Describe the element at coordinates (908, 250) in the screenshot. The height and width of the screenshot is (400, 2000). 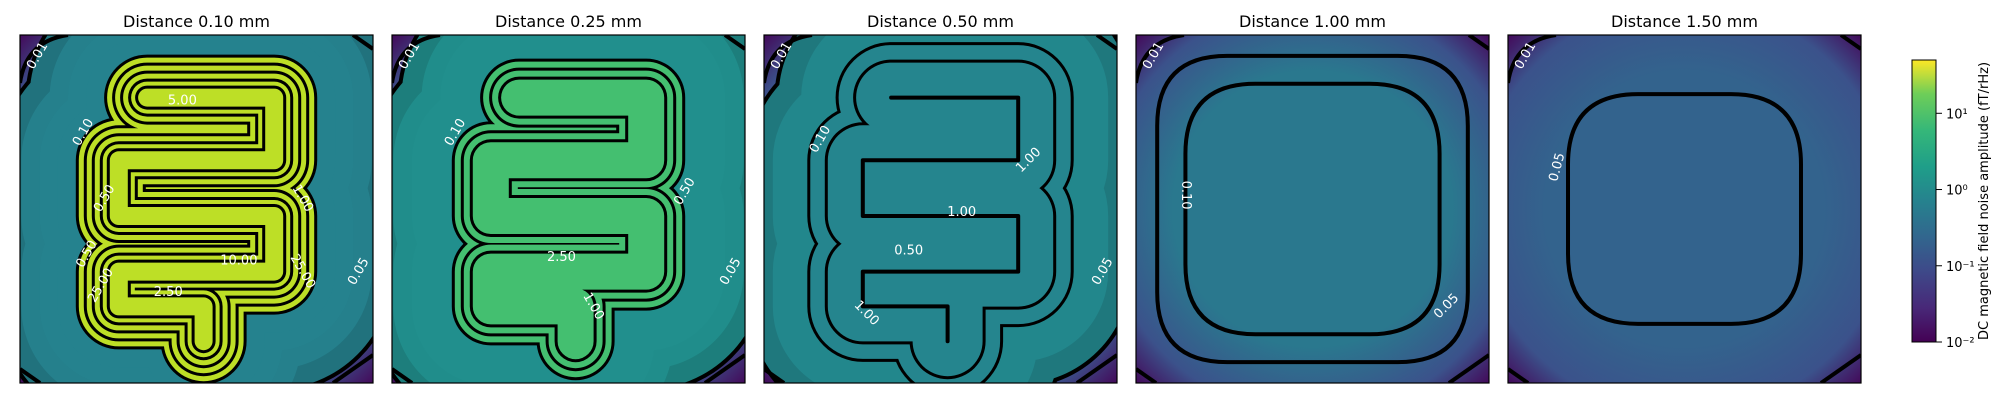
I see `contour-label: 0.50` at that location.